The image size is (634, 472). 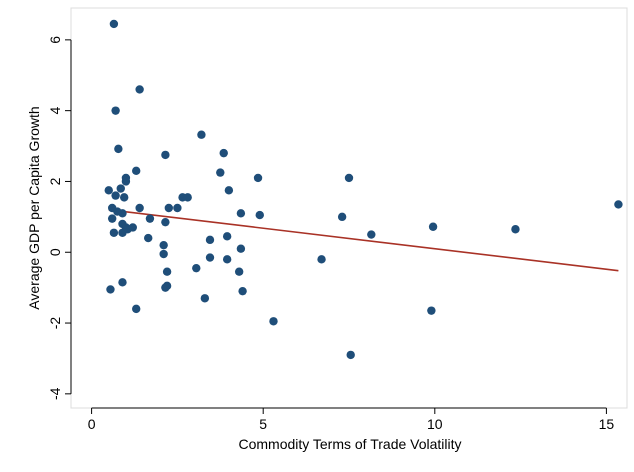 I want to click on y-tick-label: 0, so click(x=55, y=252).